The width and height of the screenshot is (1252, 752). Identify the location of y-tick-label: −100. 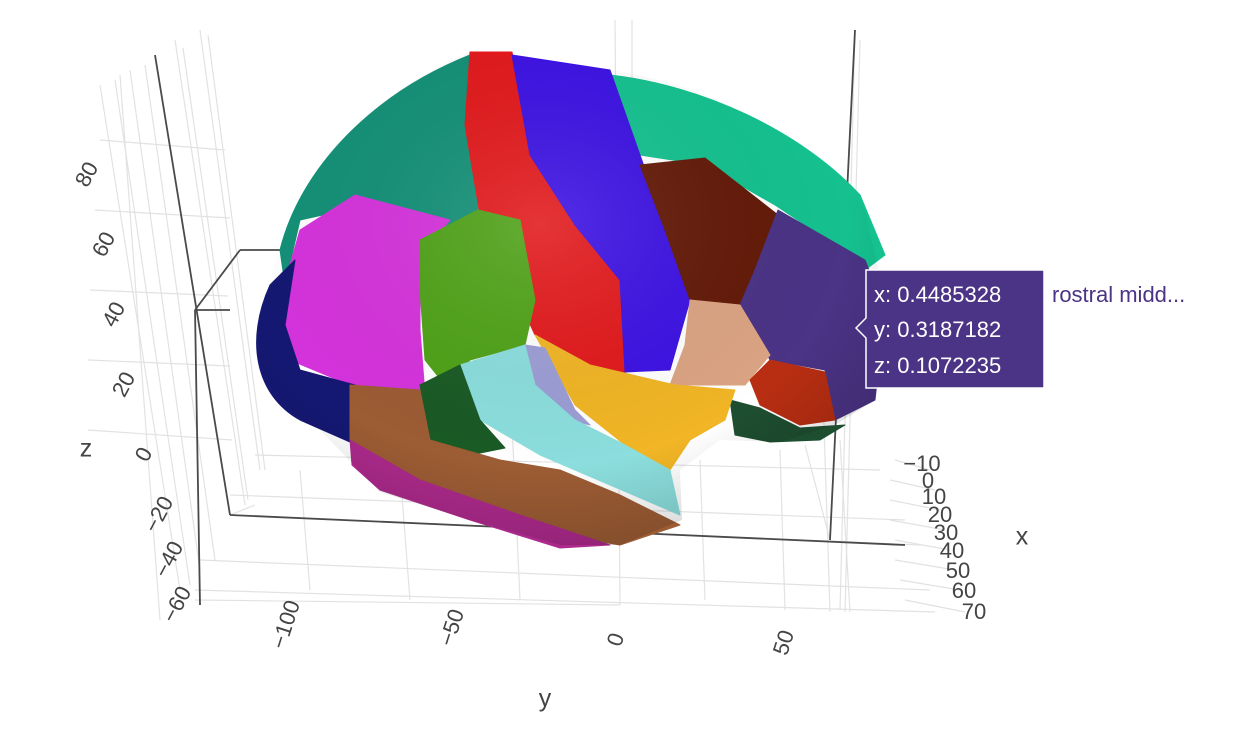
(285, 624).